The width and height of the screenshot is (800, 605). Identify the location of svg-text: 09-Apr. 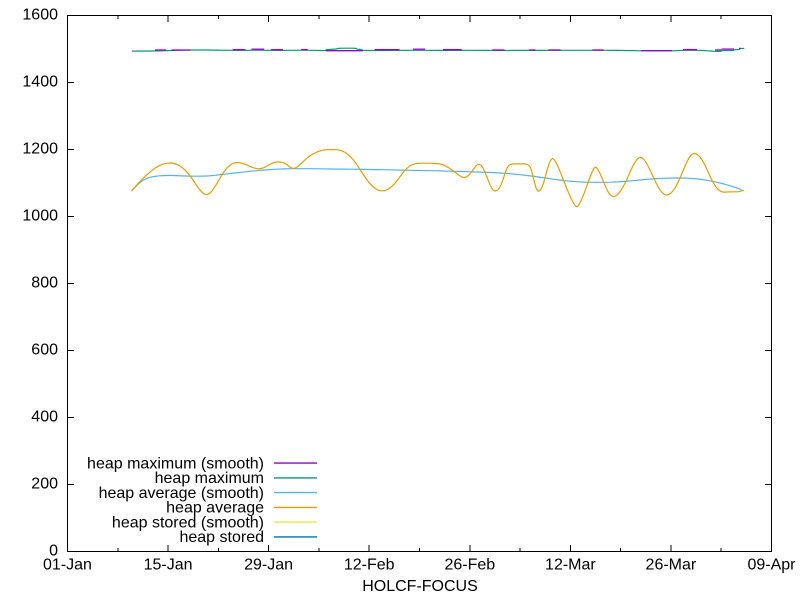
(771, 565).